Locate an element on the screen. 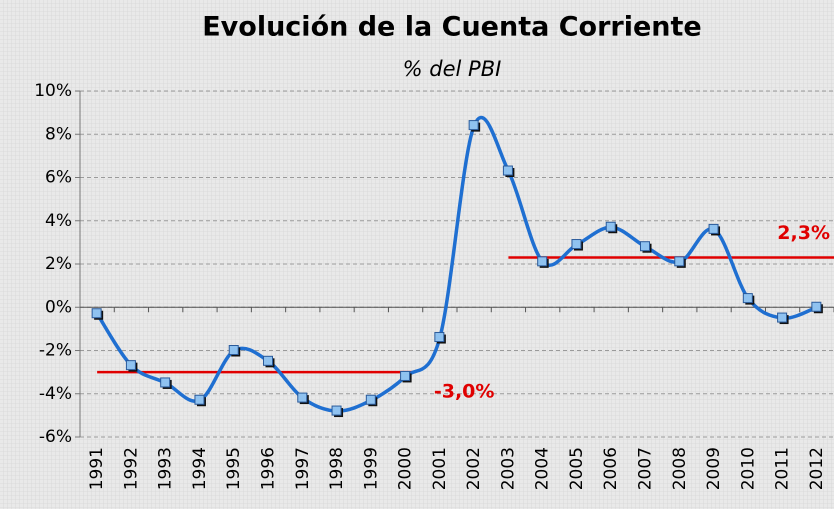 The width and height of the screenshot is (834, 509). x-tick-label: 2011 is located at coordinates (783, 468).